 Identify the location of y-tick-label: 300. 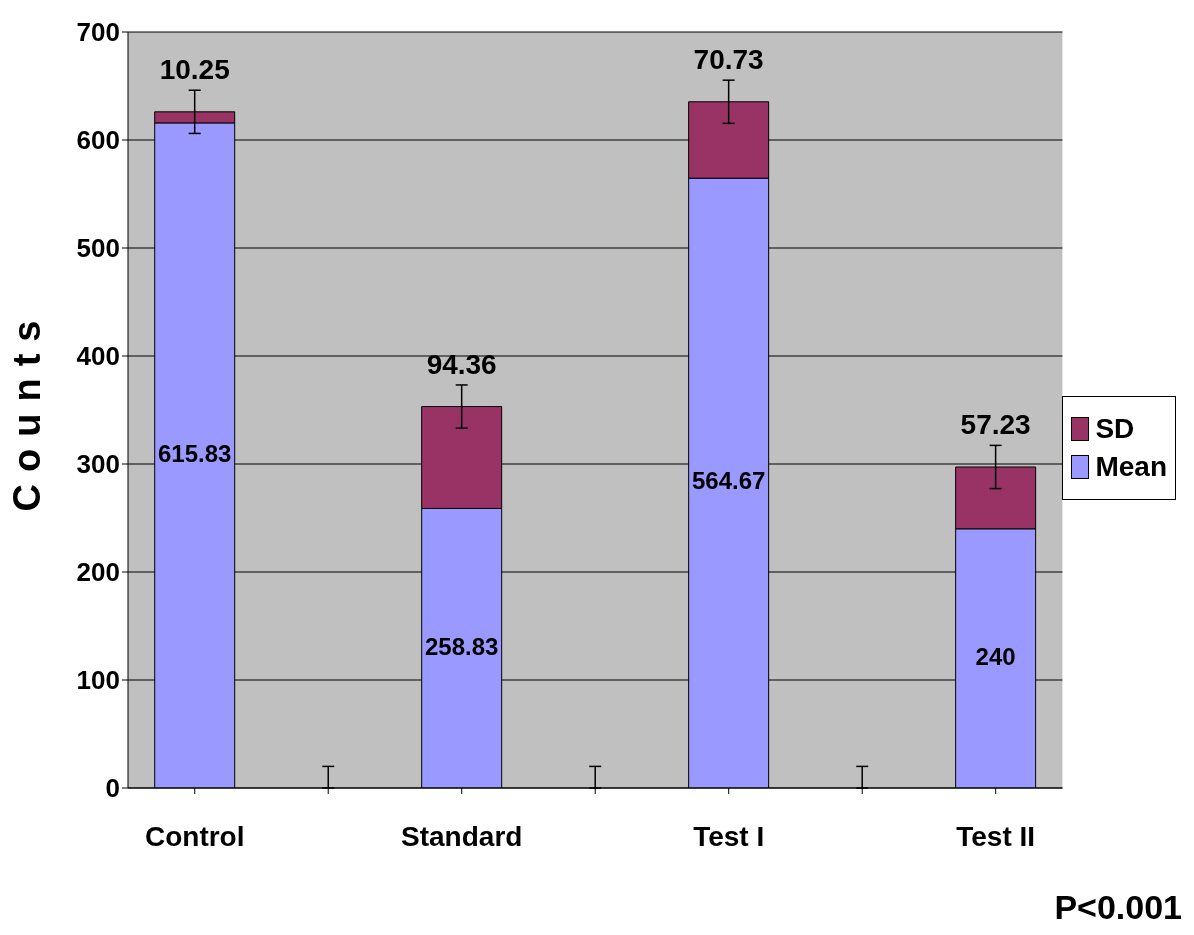
(98, 464).